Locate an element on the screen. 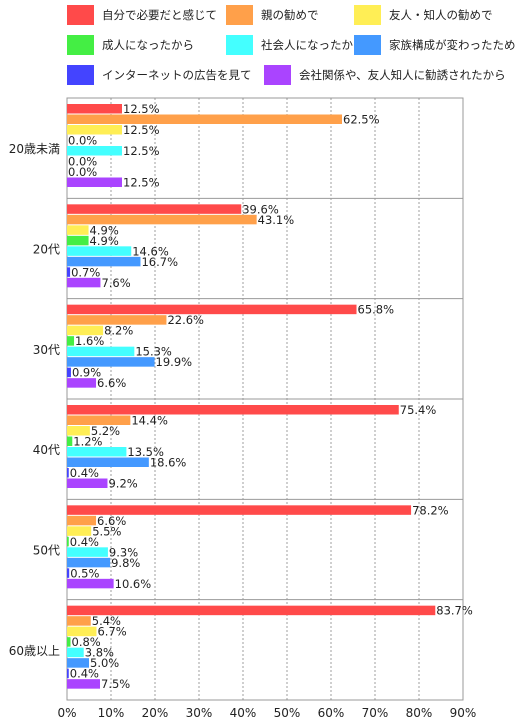 The width and height of the screenshot is (520, 722). legend-item: 親の勧めで is located at coordinates (272, 15).